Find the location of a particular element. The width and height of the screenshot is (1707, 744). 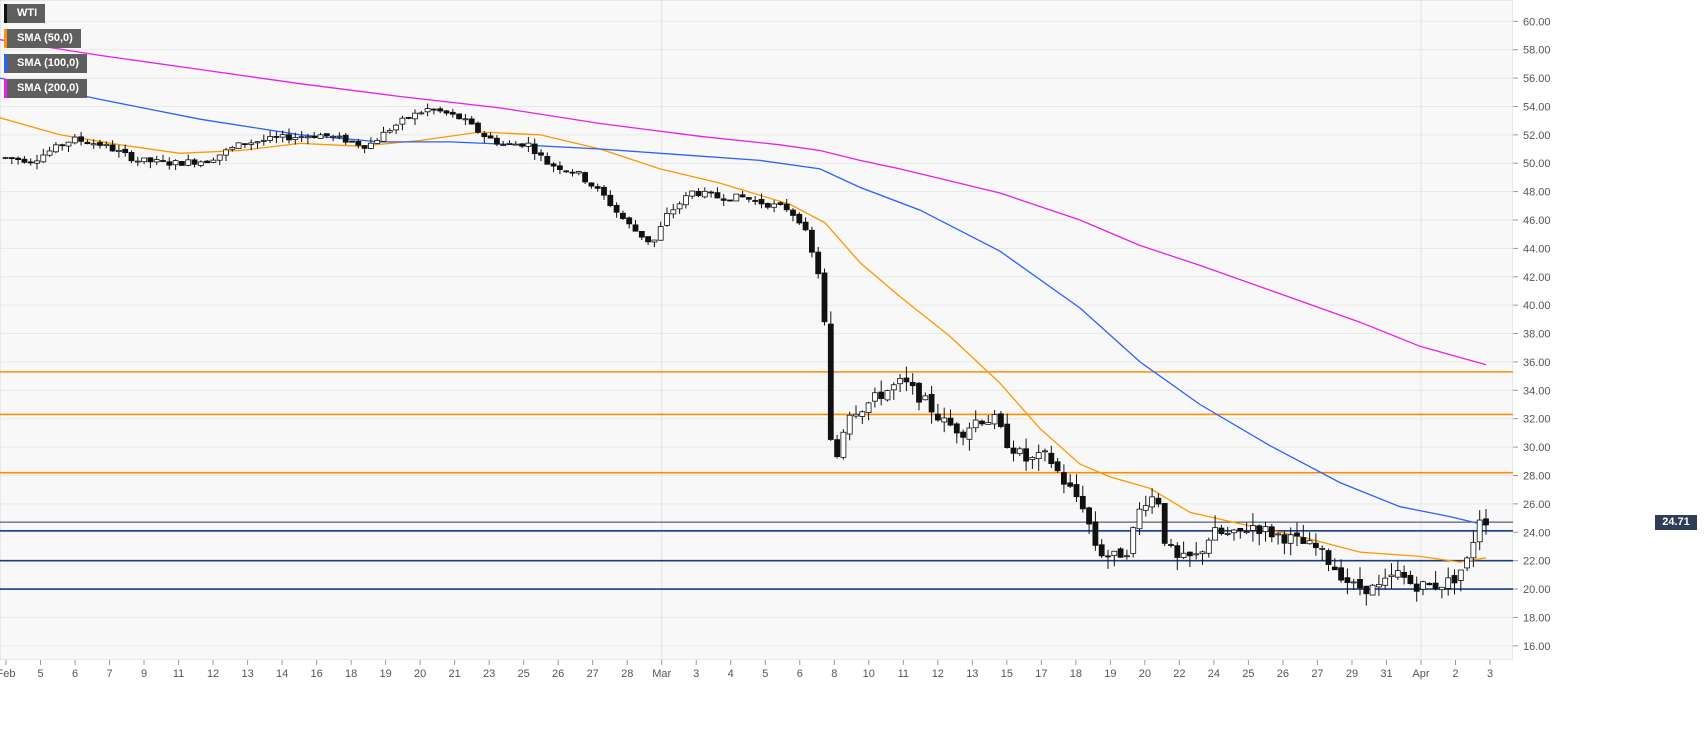

x-tick-label: 22 is located at coordinates (1179, 674).